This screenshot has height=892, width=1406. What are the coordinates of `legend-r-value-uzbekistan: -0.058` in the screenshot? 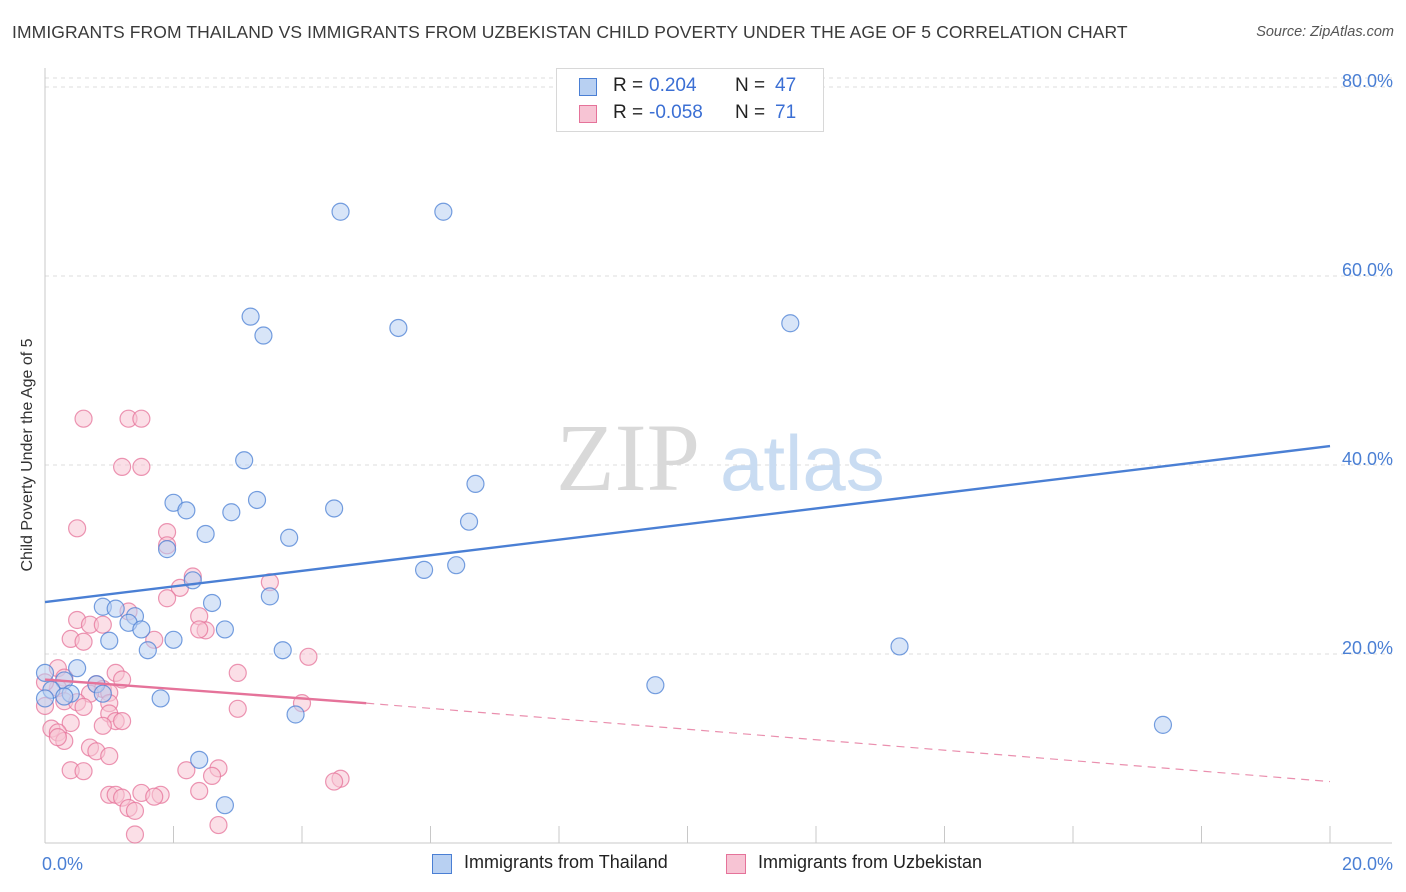 It's located at (676, 112).